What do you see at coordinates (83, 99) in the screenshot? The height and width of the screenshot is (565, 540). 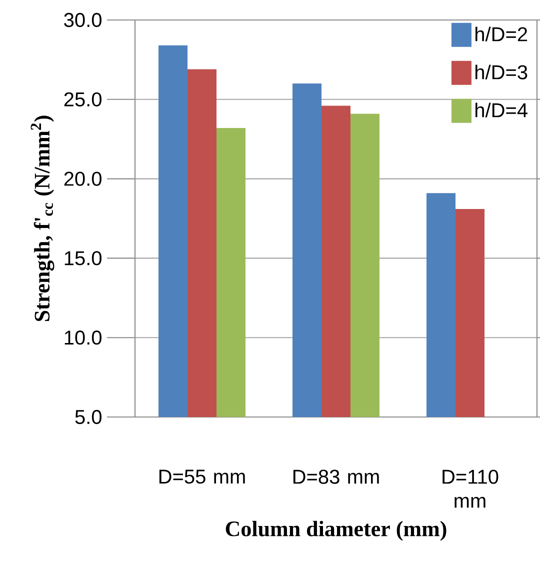 I see `y-tick-label: 25.0` at bounding box center [83, 99].